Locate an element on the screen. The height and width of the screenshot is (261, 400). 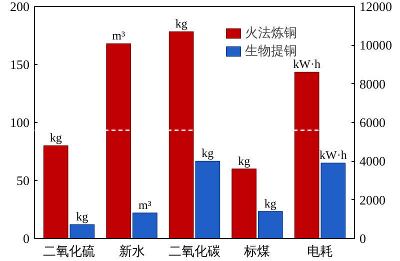
y-tick-label: 0 is located at coordinates (26, 238).